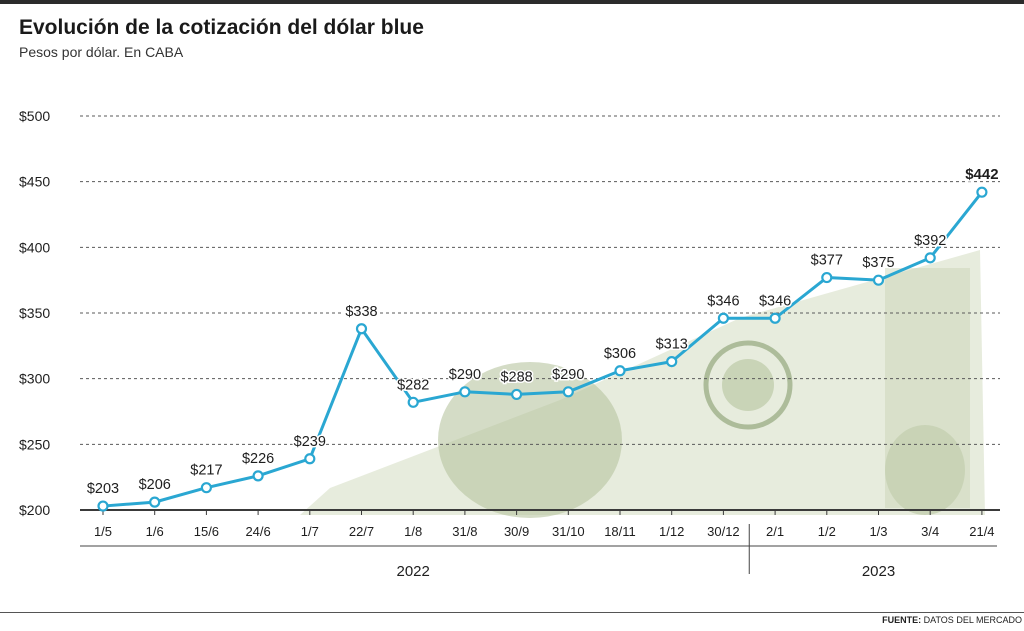  I want to click on data-label: $206, so click(155, 485).